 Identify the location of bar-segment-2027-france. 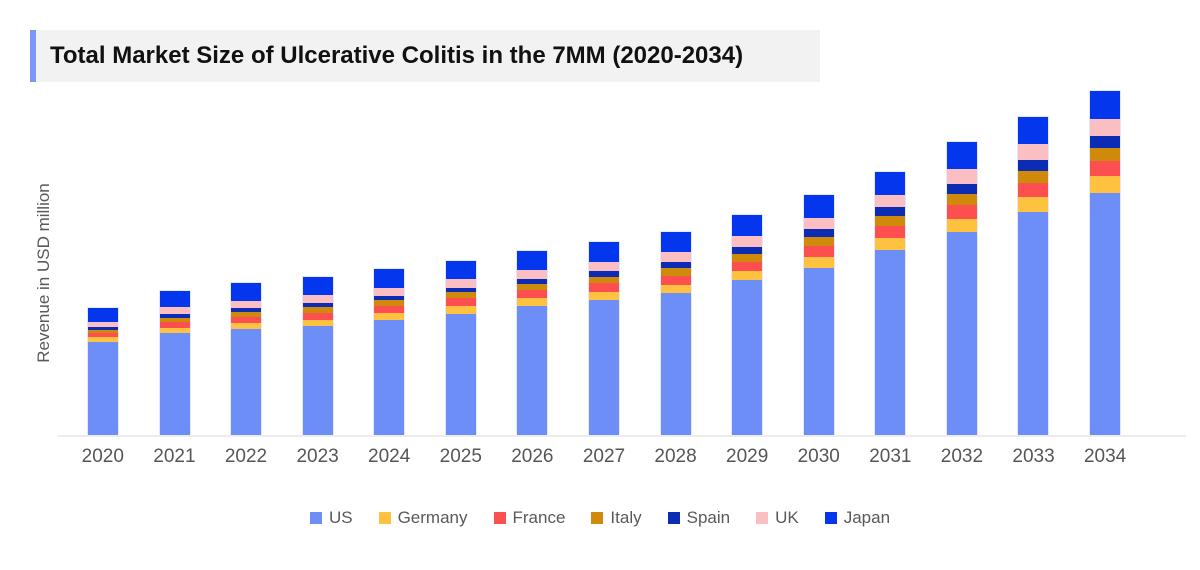
(603, 287).